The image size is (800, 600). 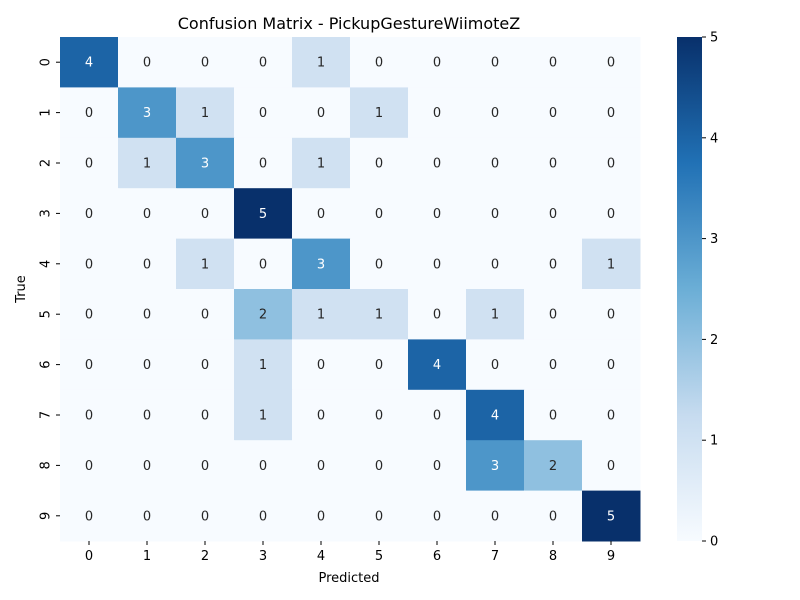 What do you see at coordinates (263, 214) in the screenshot?
I see `cell-value-label: 5` at bounding box center [263, 214].